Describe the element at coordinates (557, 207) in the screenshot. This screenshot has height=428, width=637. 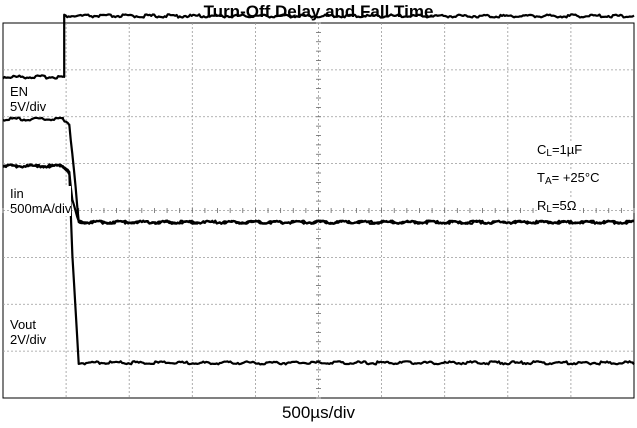
I see `condition-rl: RL=5Ω` at that location.